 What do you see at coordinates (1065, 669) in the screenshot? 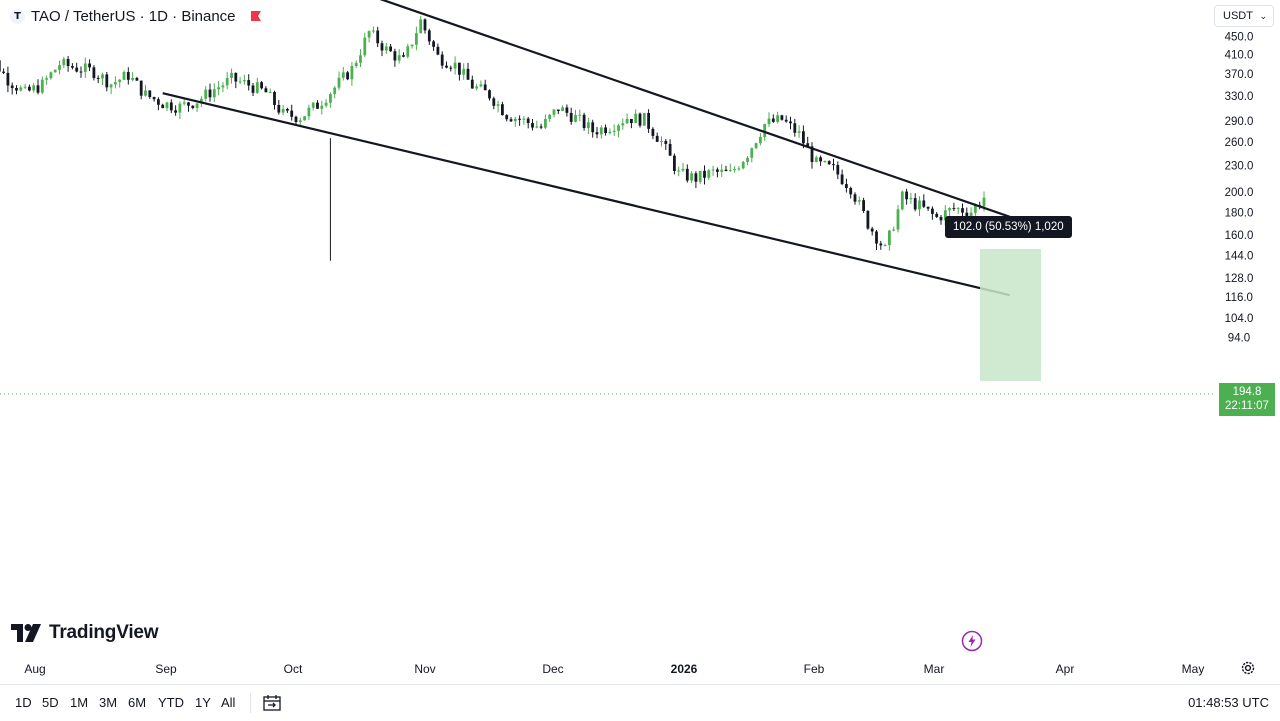
I see `time-axis-label: Apr` at bounding box center [1065, 669].